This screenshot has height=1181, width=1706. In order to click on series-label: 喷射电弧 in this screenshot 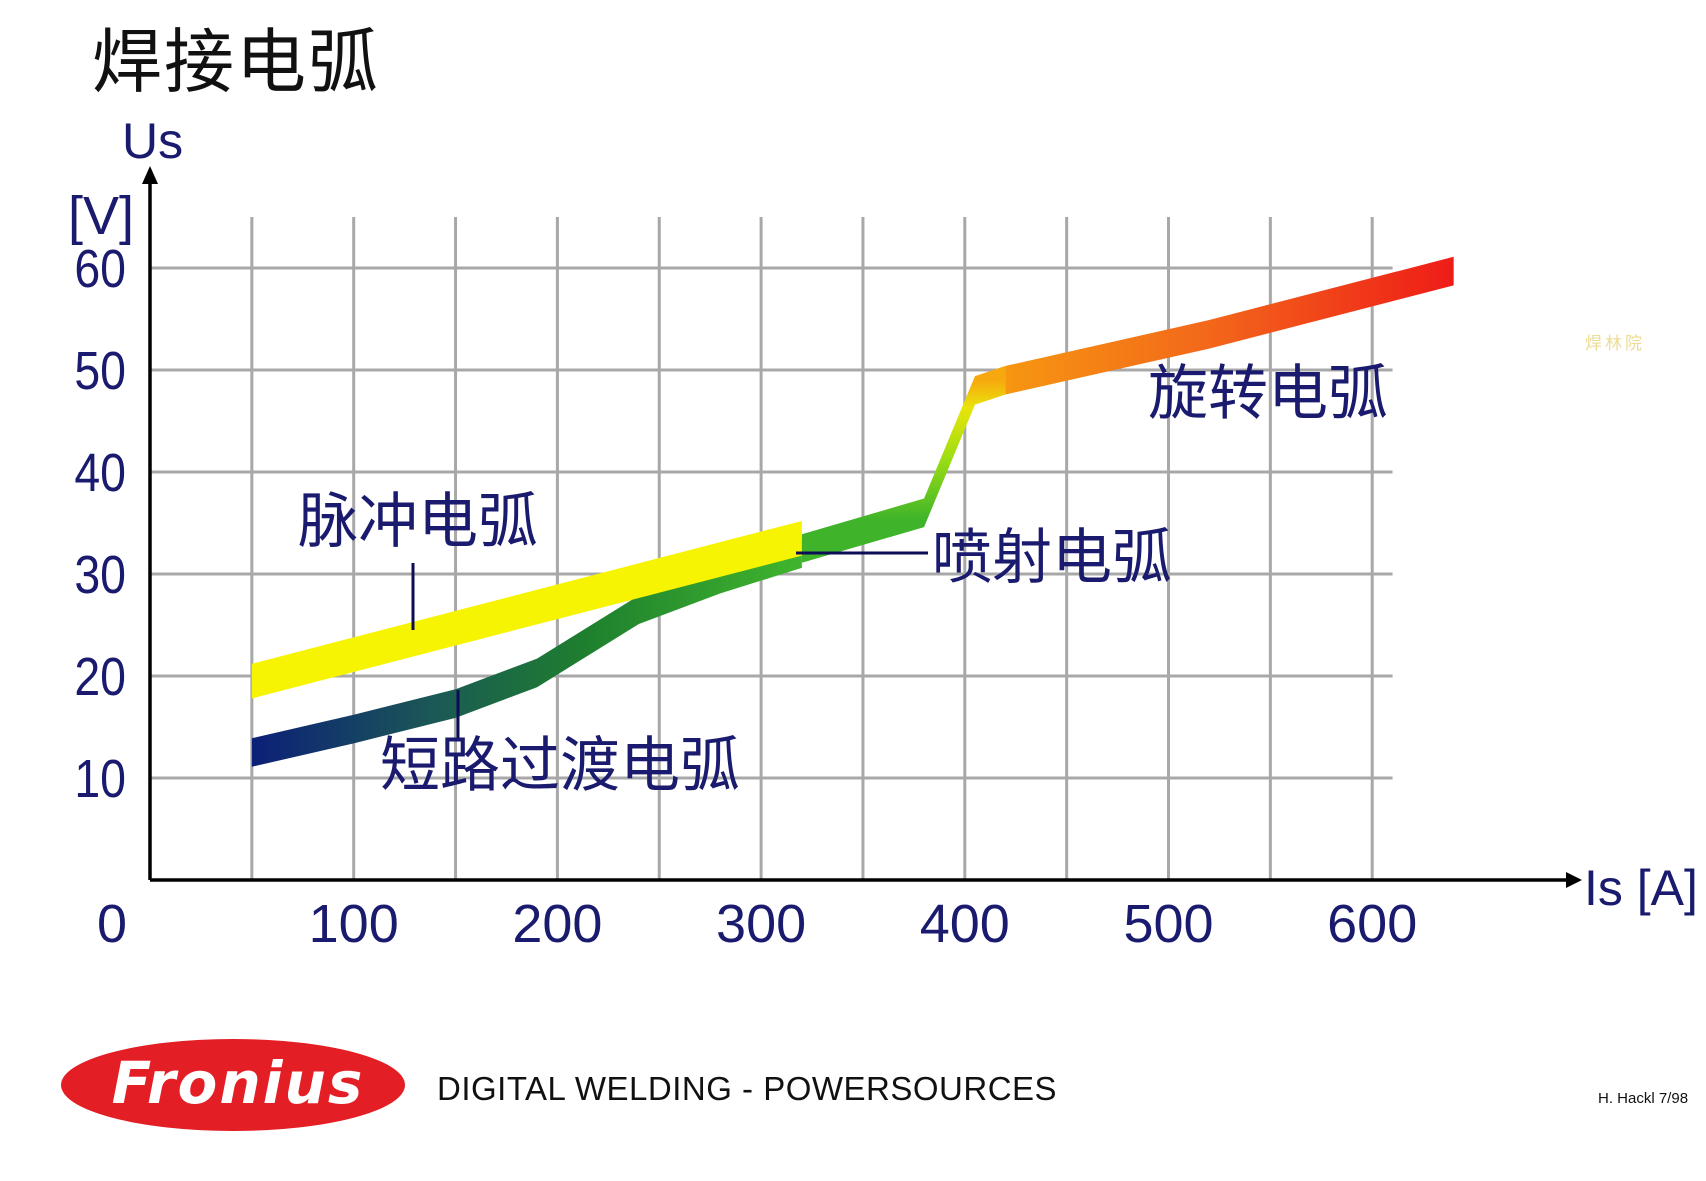, I will do `click(1052, 558)`.